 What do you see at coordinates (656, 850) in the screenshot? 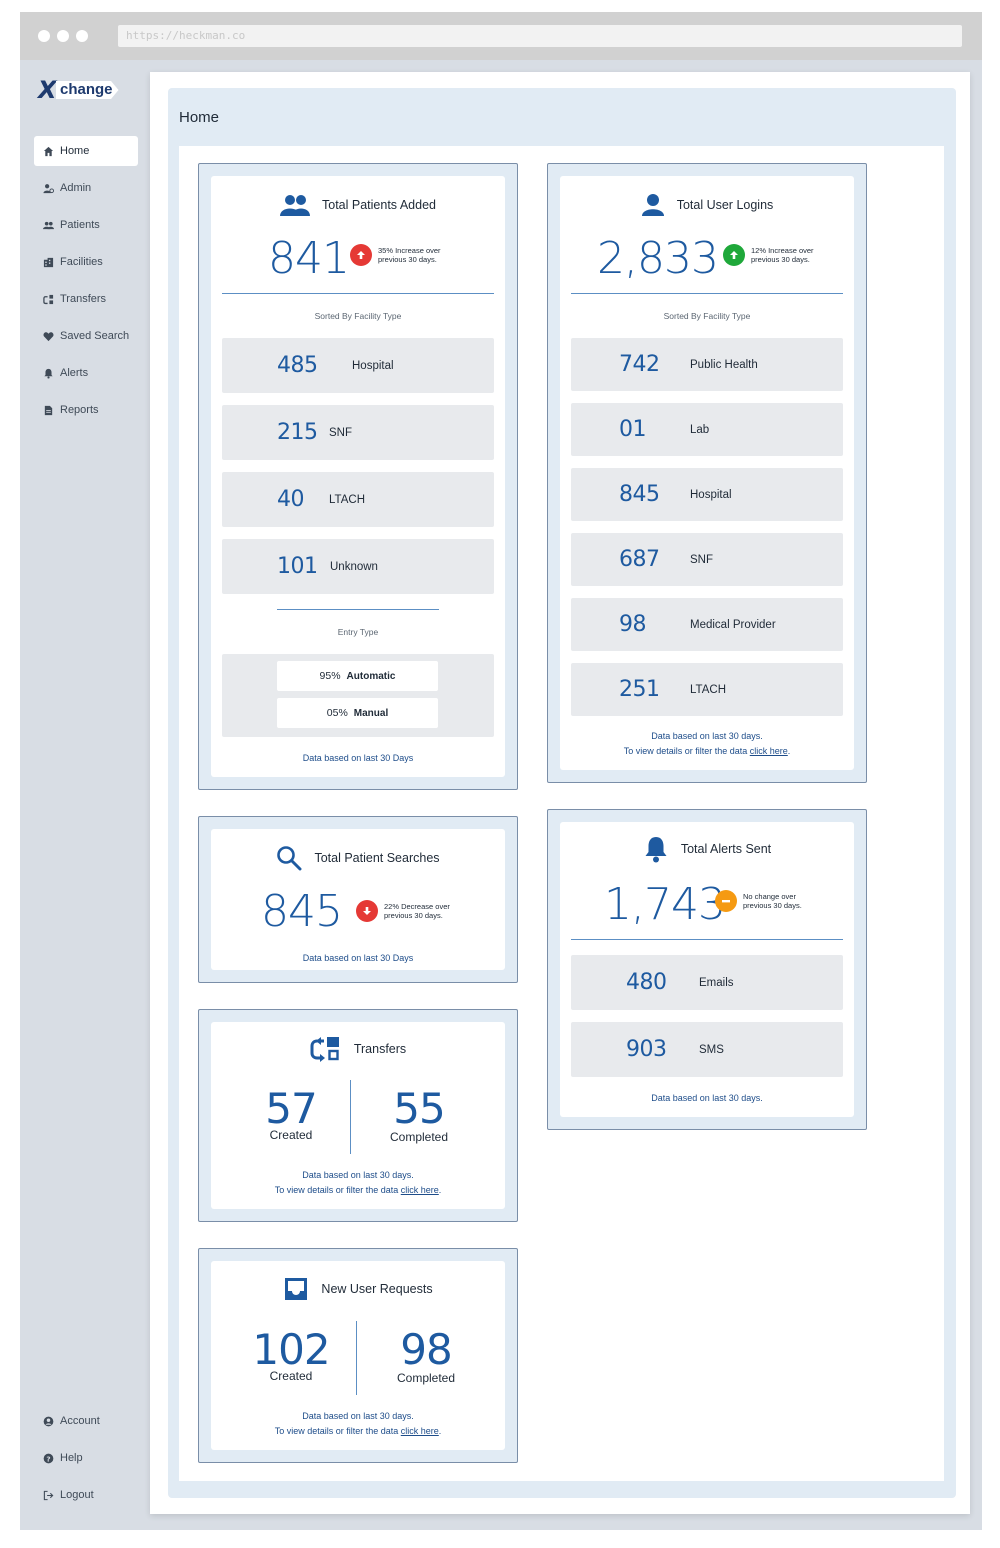
I see `bell-icon` at bounding box center [656, 850].